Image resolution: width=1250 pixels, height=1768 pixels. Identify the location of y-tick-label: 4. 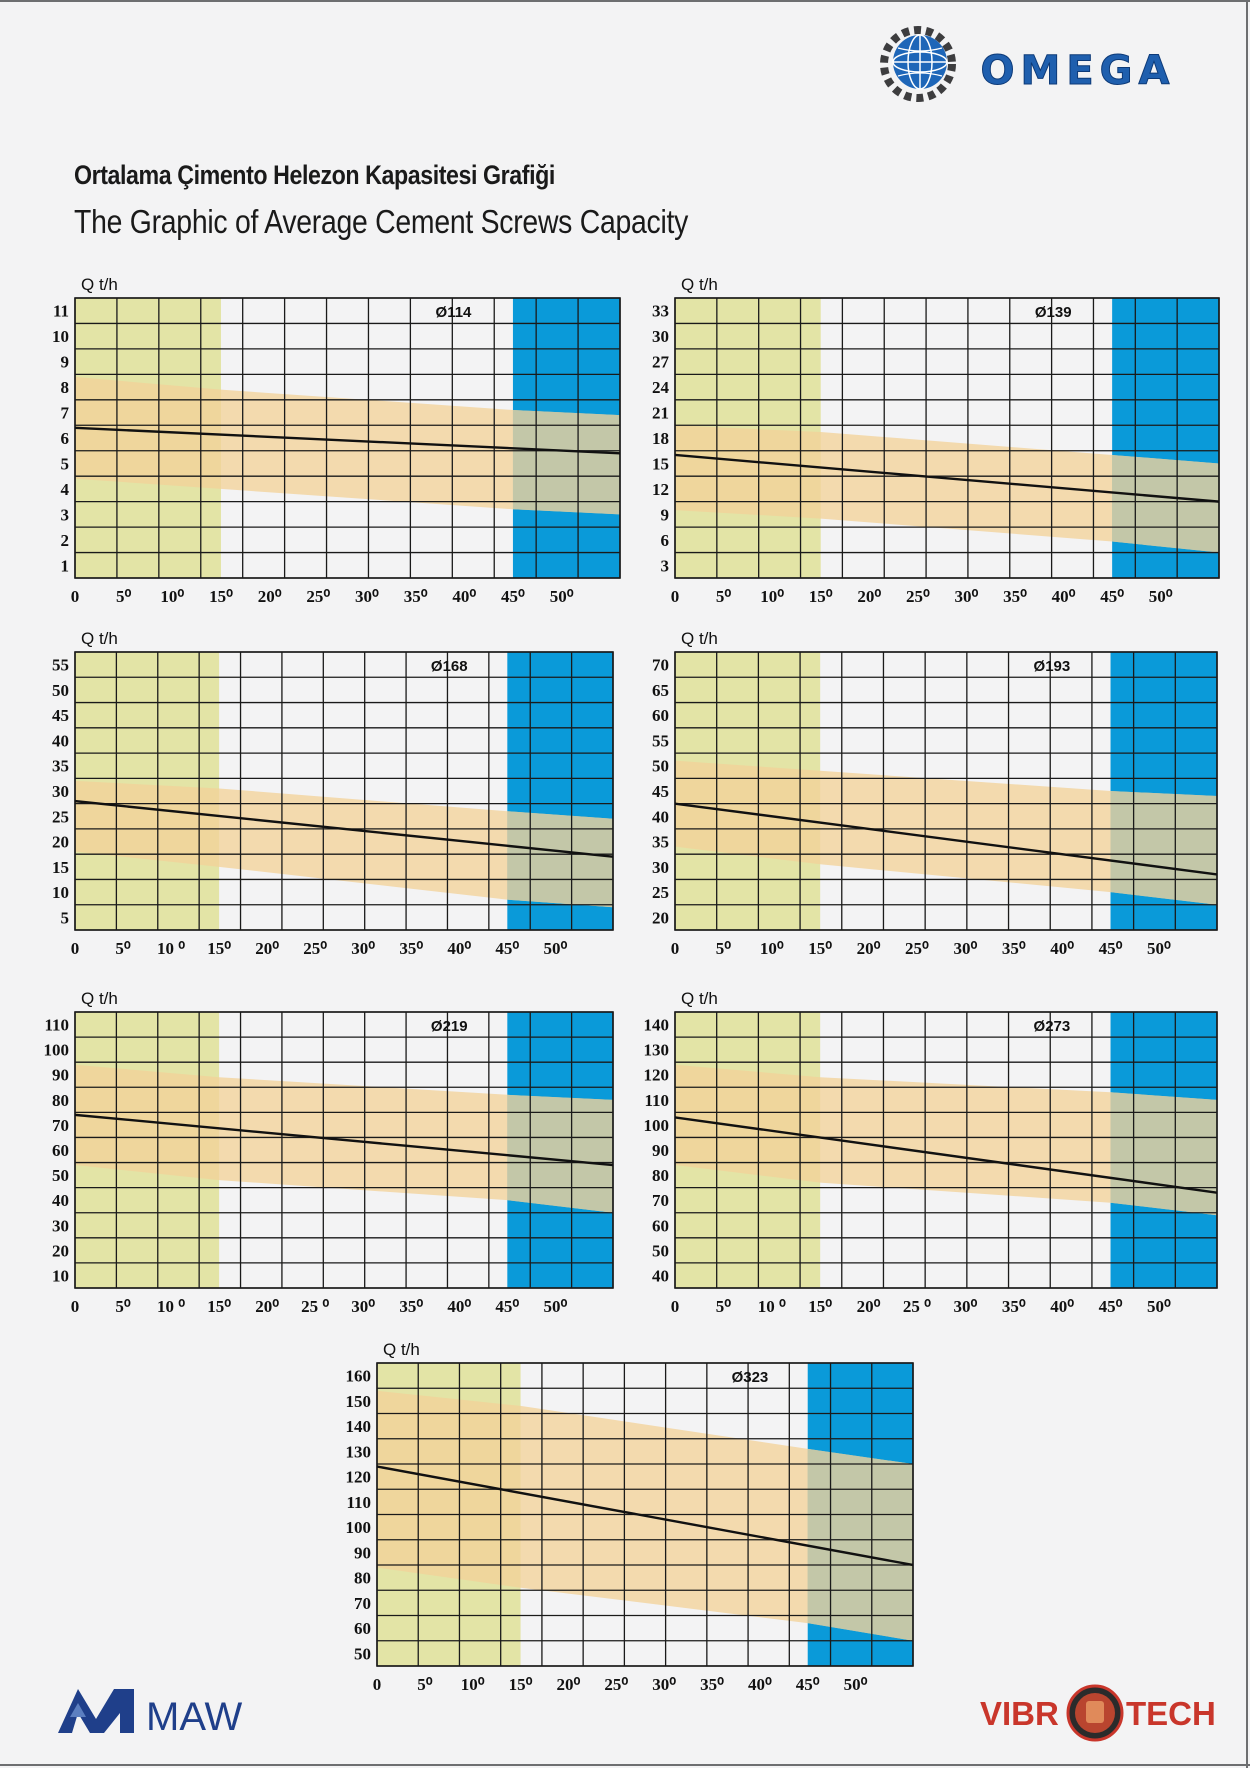
(65, 489).